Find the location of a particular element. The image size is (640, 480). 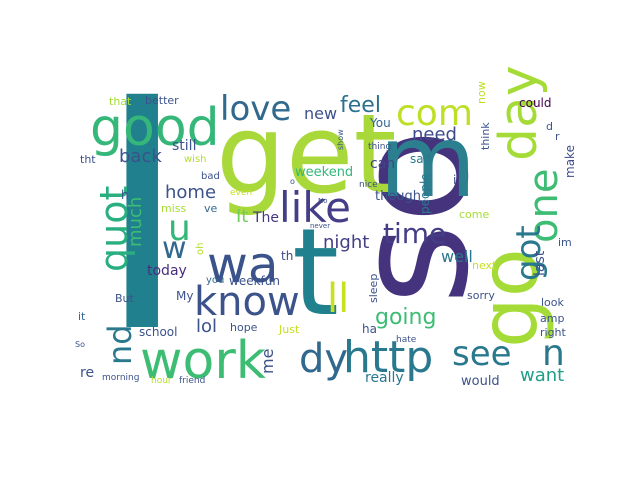

word-new: new is located at coordinates (320, 113).